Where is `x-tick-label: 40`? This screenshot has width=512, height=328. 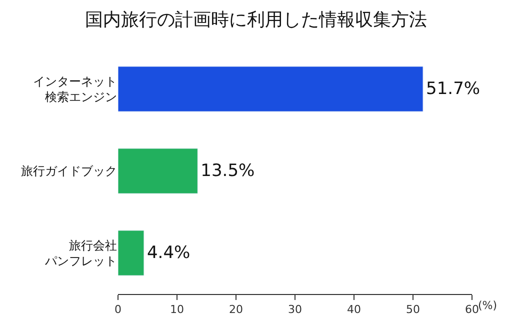
x-tick-label: 40 is located at coordinates (354, 309).